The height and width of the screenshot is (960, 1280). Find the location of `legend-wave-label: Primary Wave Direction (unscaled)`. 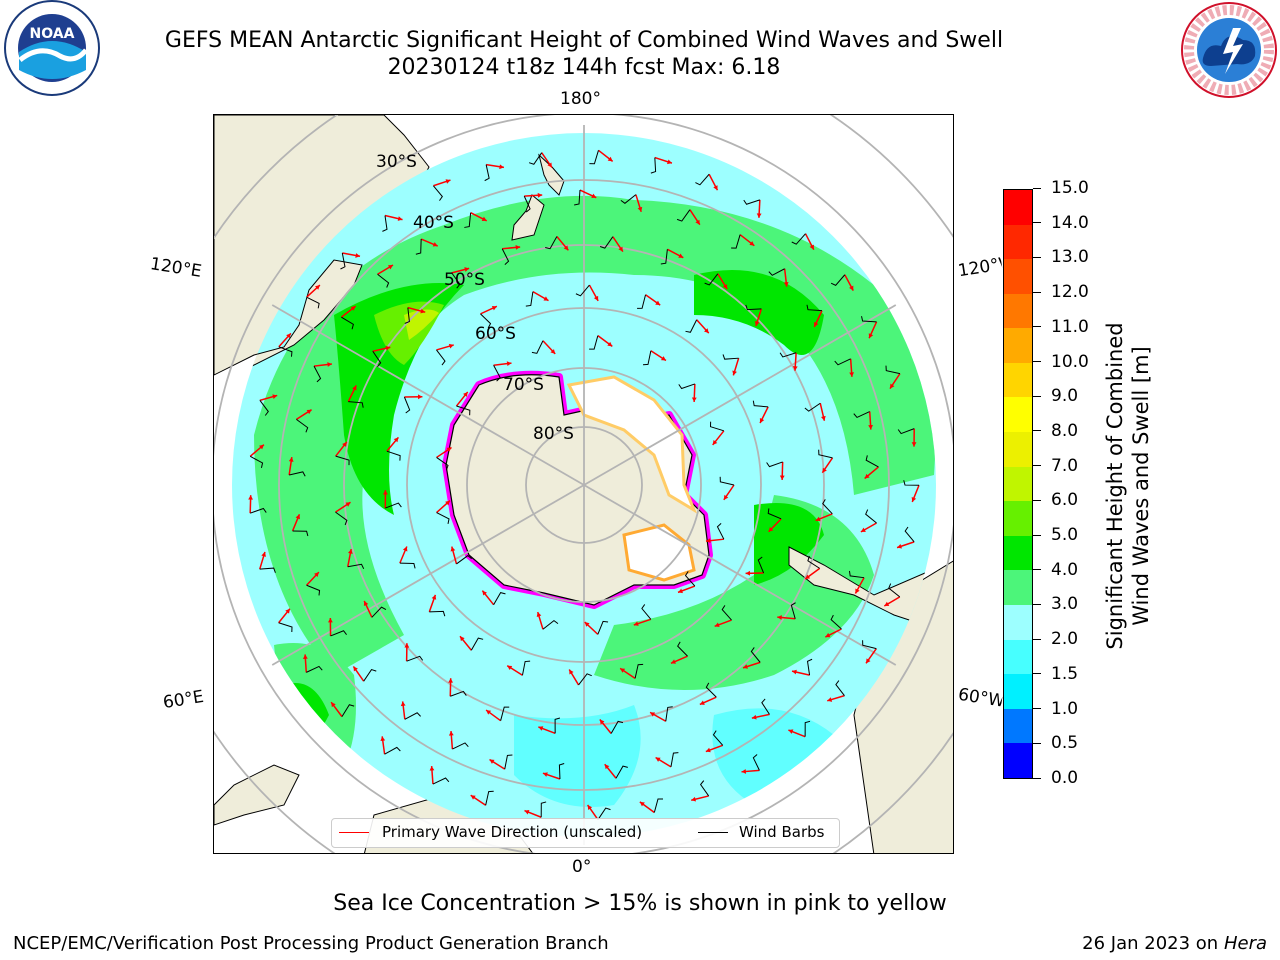

legend-wave-label: Primary Wave Direction (unscaled) is located at coordinates (512, 832).